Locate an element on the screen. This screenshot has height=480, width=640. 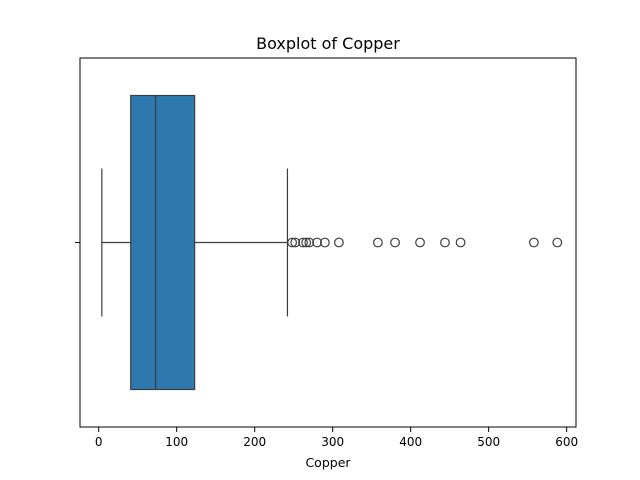
x-tick-label: 600 is located at coordinates (566, 442).